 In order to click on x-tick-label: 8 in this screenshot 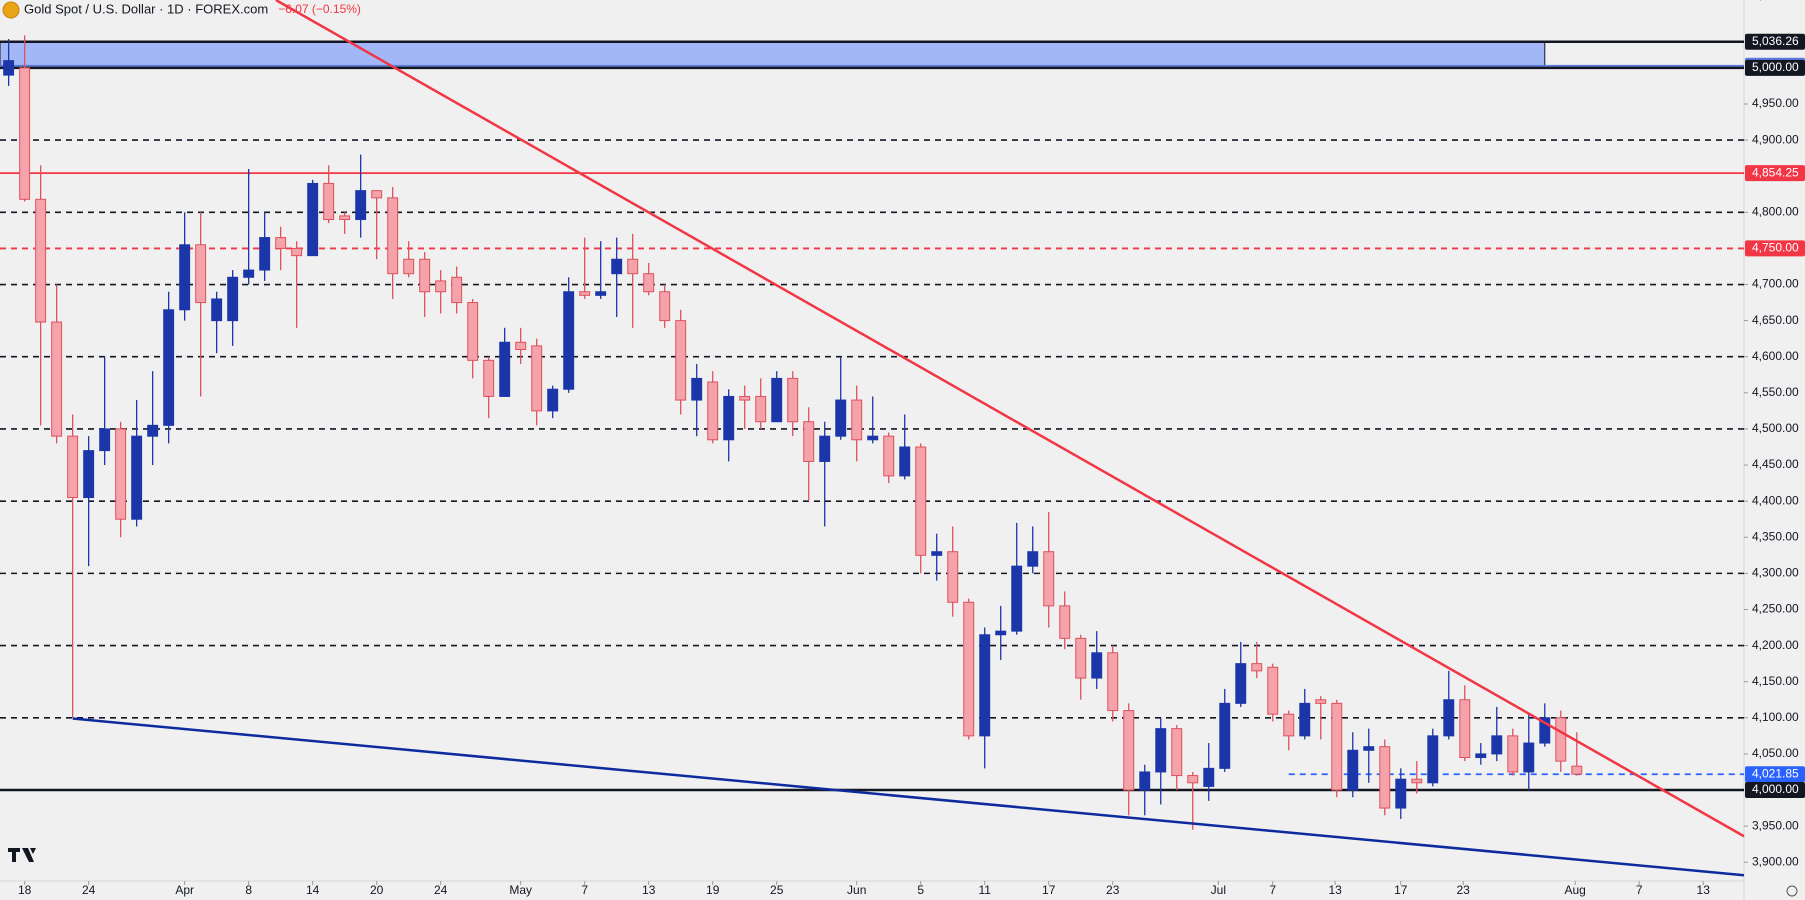, I will do `click(248, 890)`.